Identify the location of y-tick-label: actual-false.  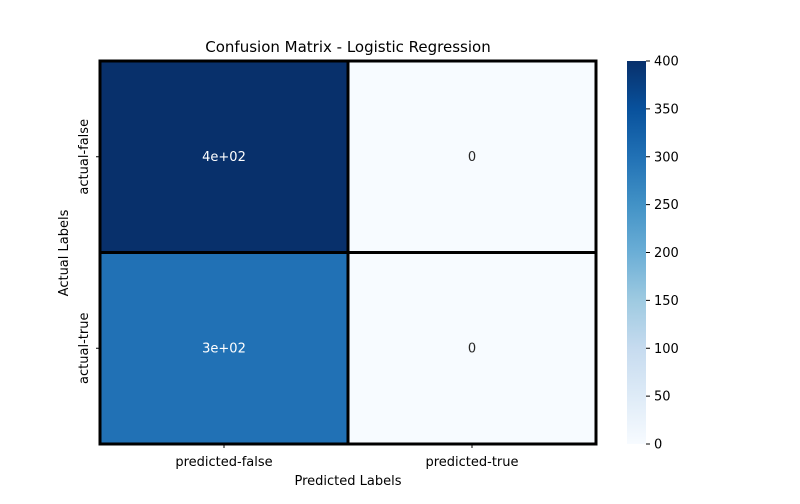
(84, 157).